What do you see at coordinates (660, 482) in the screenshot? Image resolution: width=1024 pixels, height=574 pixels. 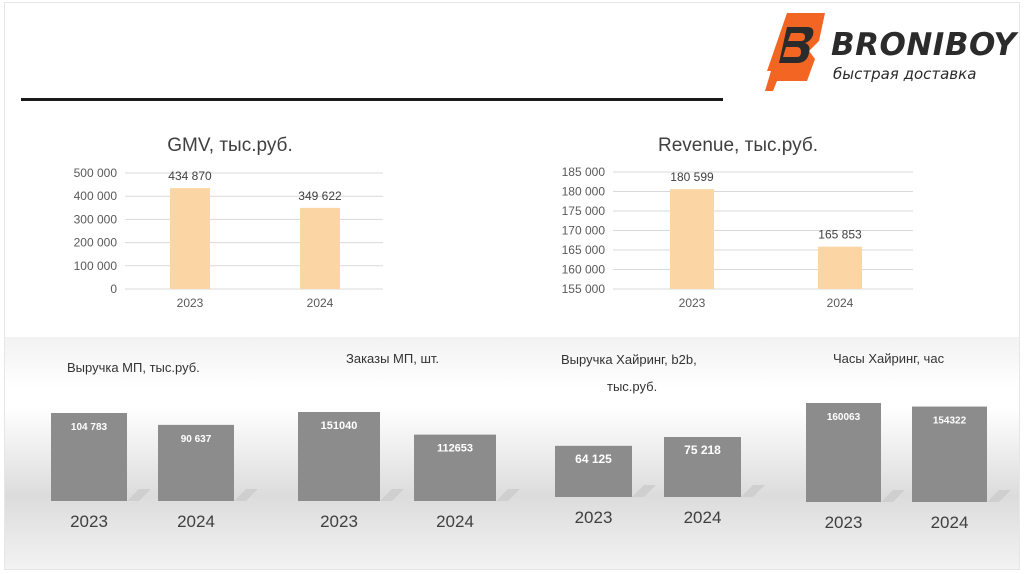 I see `hiring-revenue-plot: 64 125 2023 75 218 2024` at bounding box center [660, 482].